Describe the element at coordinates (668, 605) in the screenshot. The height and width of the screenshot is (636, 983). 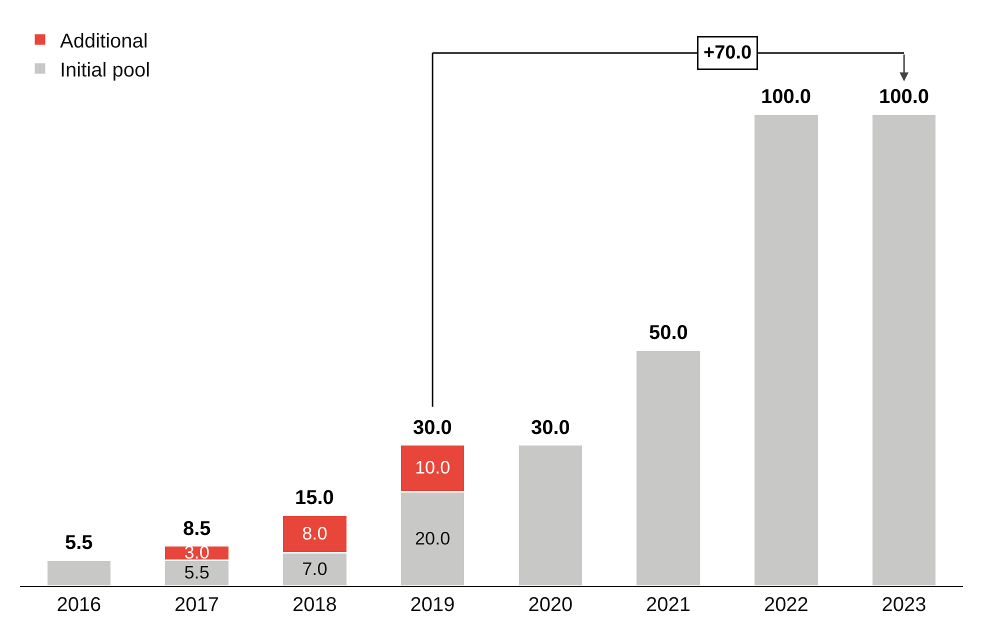
I see `x-tick-label: 2021` at that location.